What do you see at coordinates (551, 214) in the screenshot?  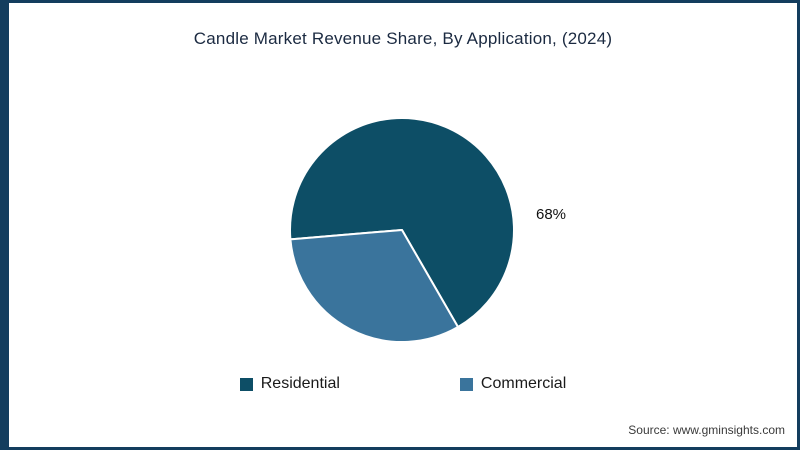 I see `pie-data-label-residential: 68%` at bounding box center [551, 214].